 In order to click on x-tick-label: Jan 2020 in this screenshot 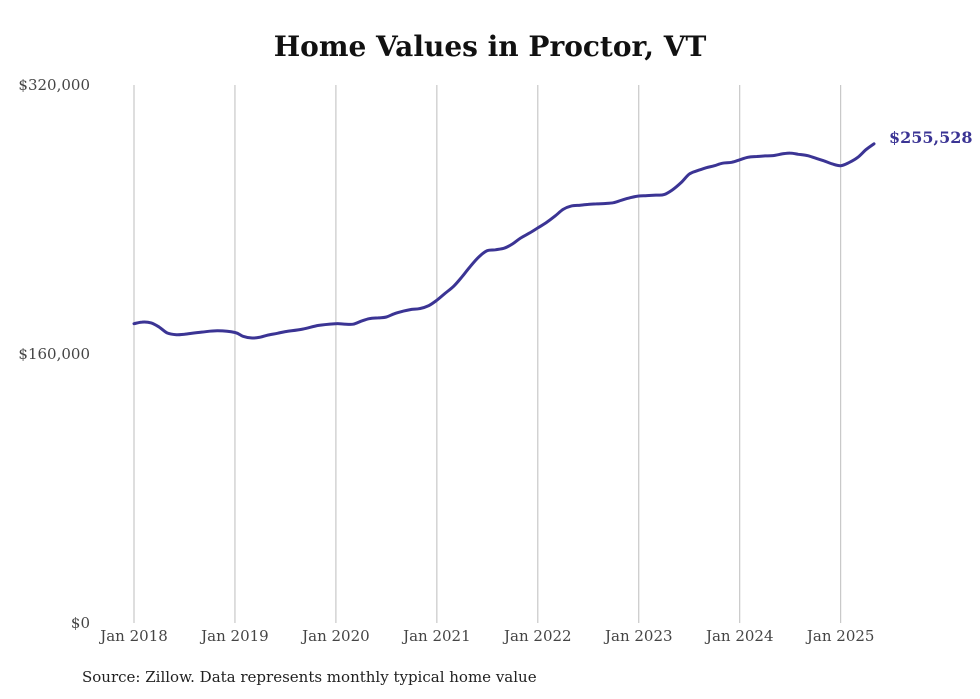, I will do `click(335, 636)`.